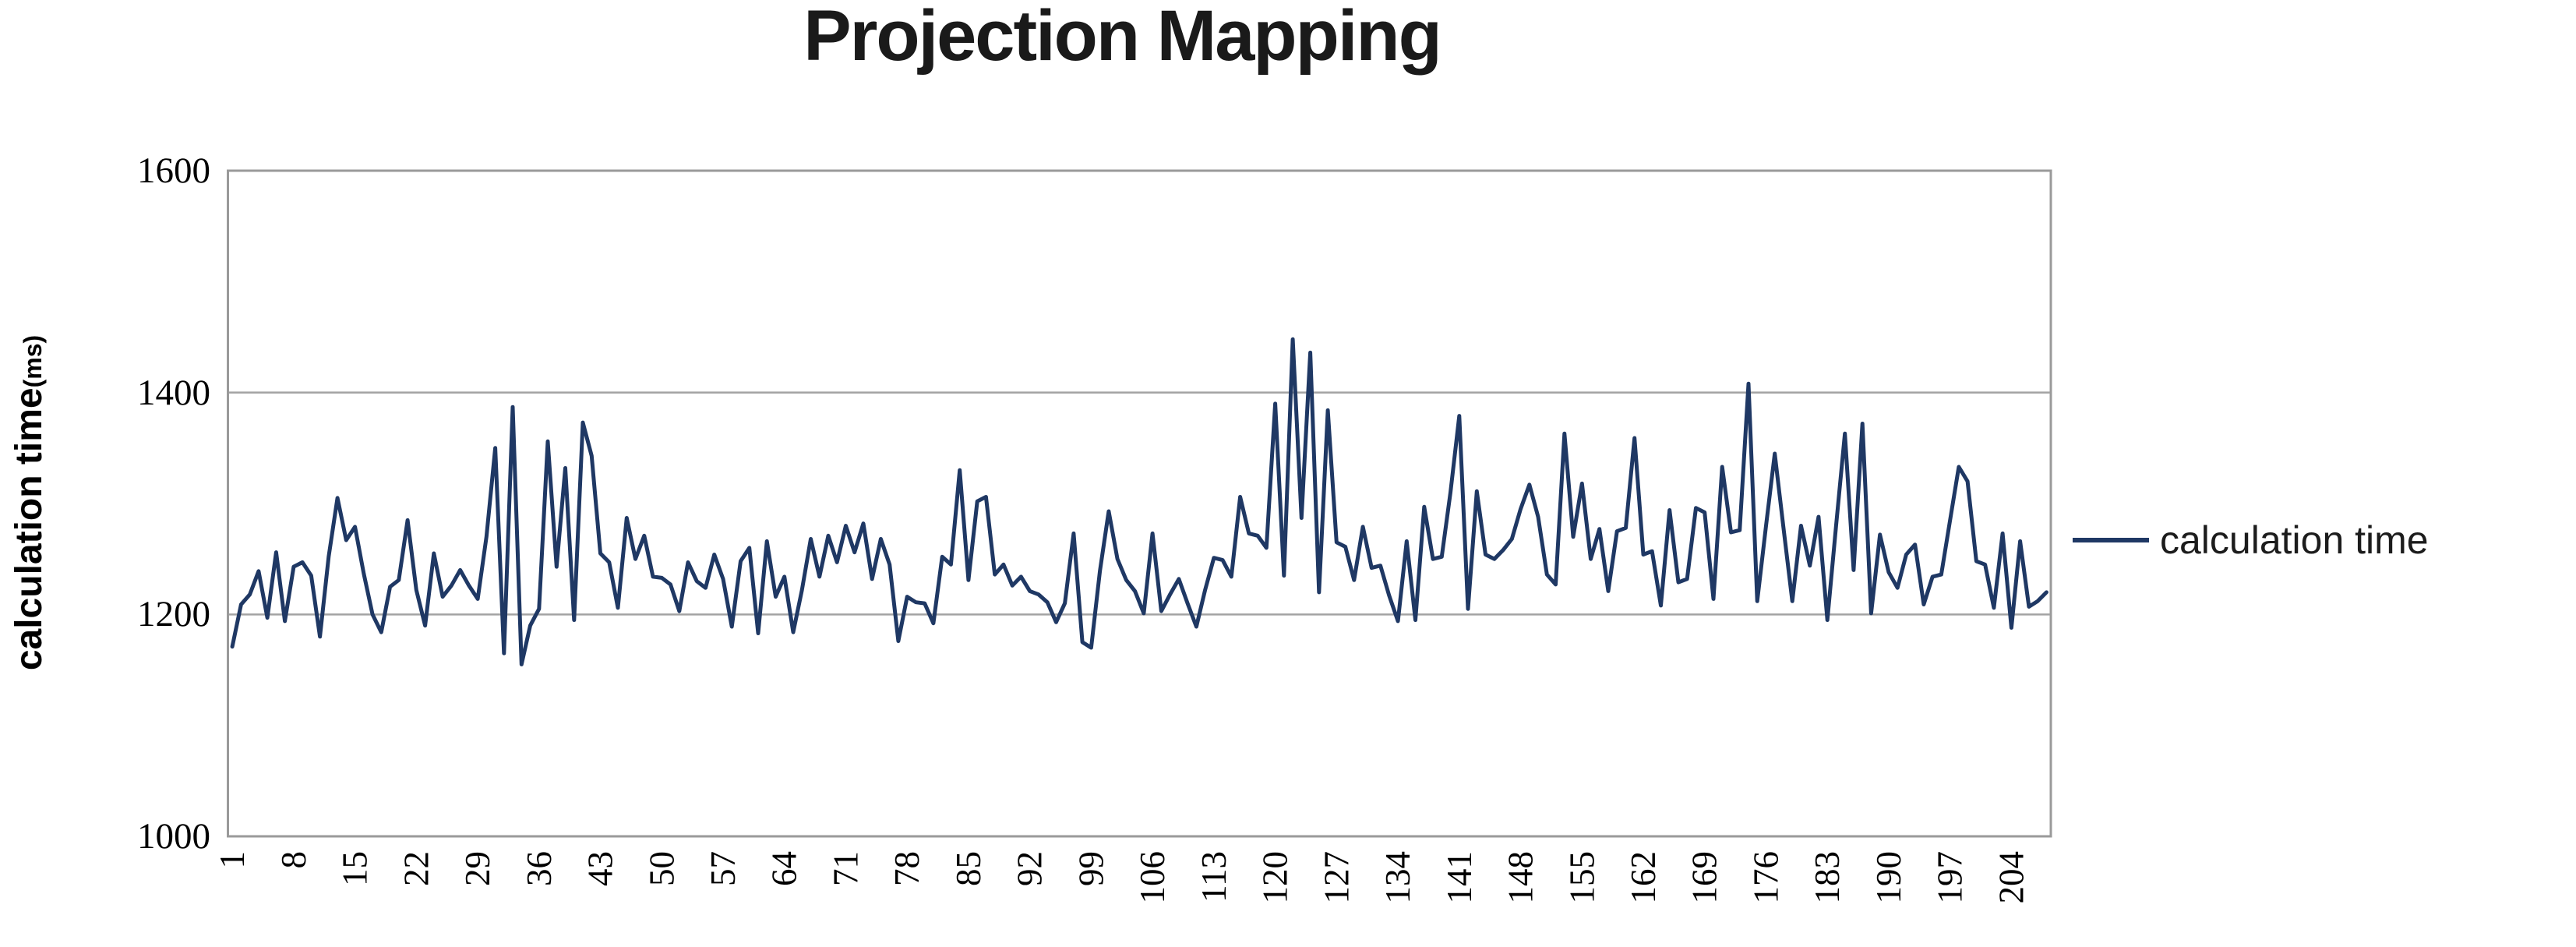 This screenshot has height=947, width=2576. I want to click on y-tick-label: 1200, so click(173, 614).